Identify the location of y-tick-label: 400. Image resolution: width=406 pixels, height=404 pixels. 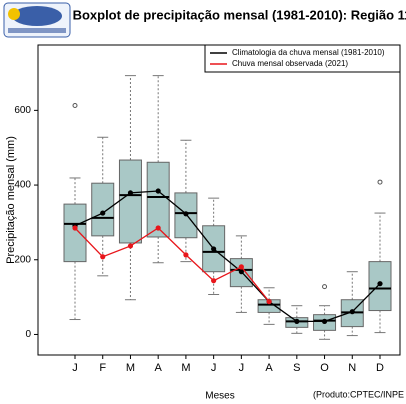
(22, 185).